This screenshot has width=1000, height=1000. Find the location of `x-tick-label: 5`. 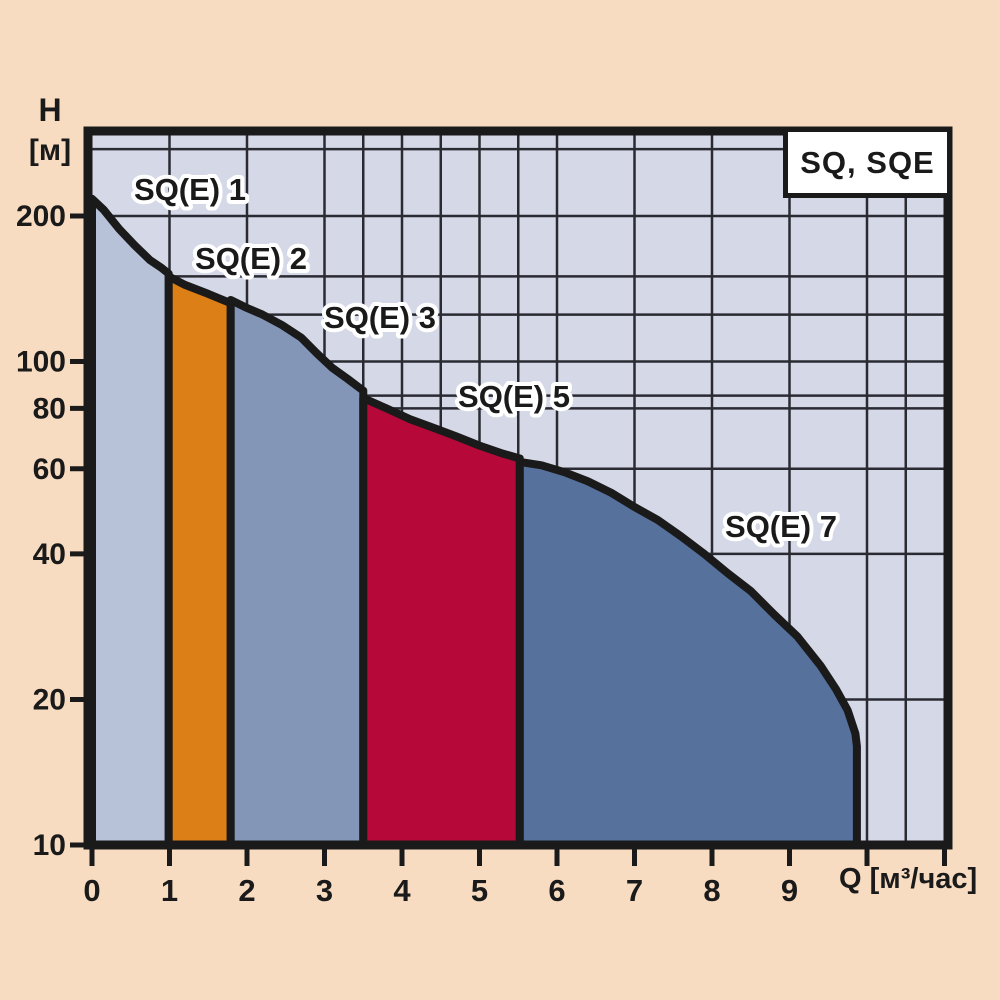

x-tick-label: 5 is located at coordinates (479, 890).